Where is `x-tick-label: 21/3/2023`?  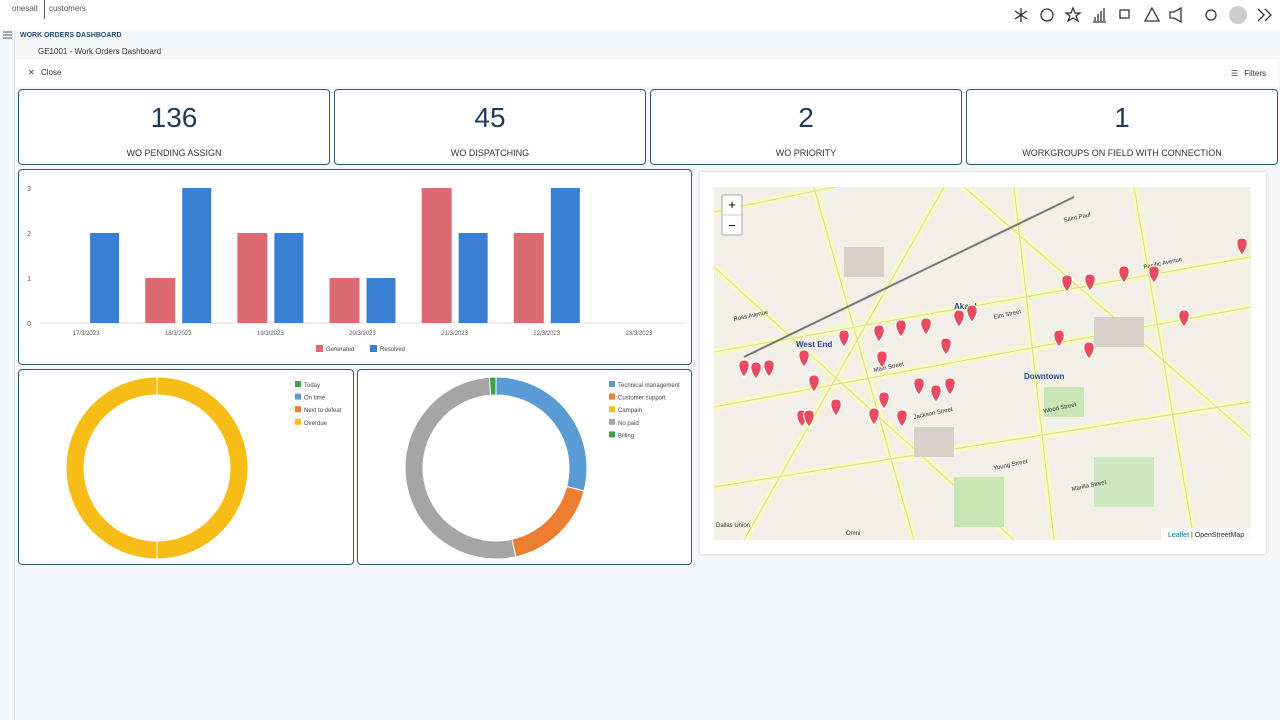
x-tick-label: 21/3/2023 is located at coordinates (454, 334).